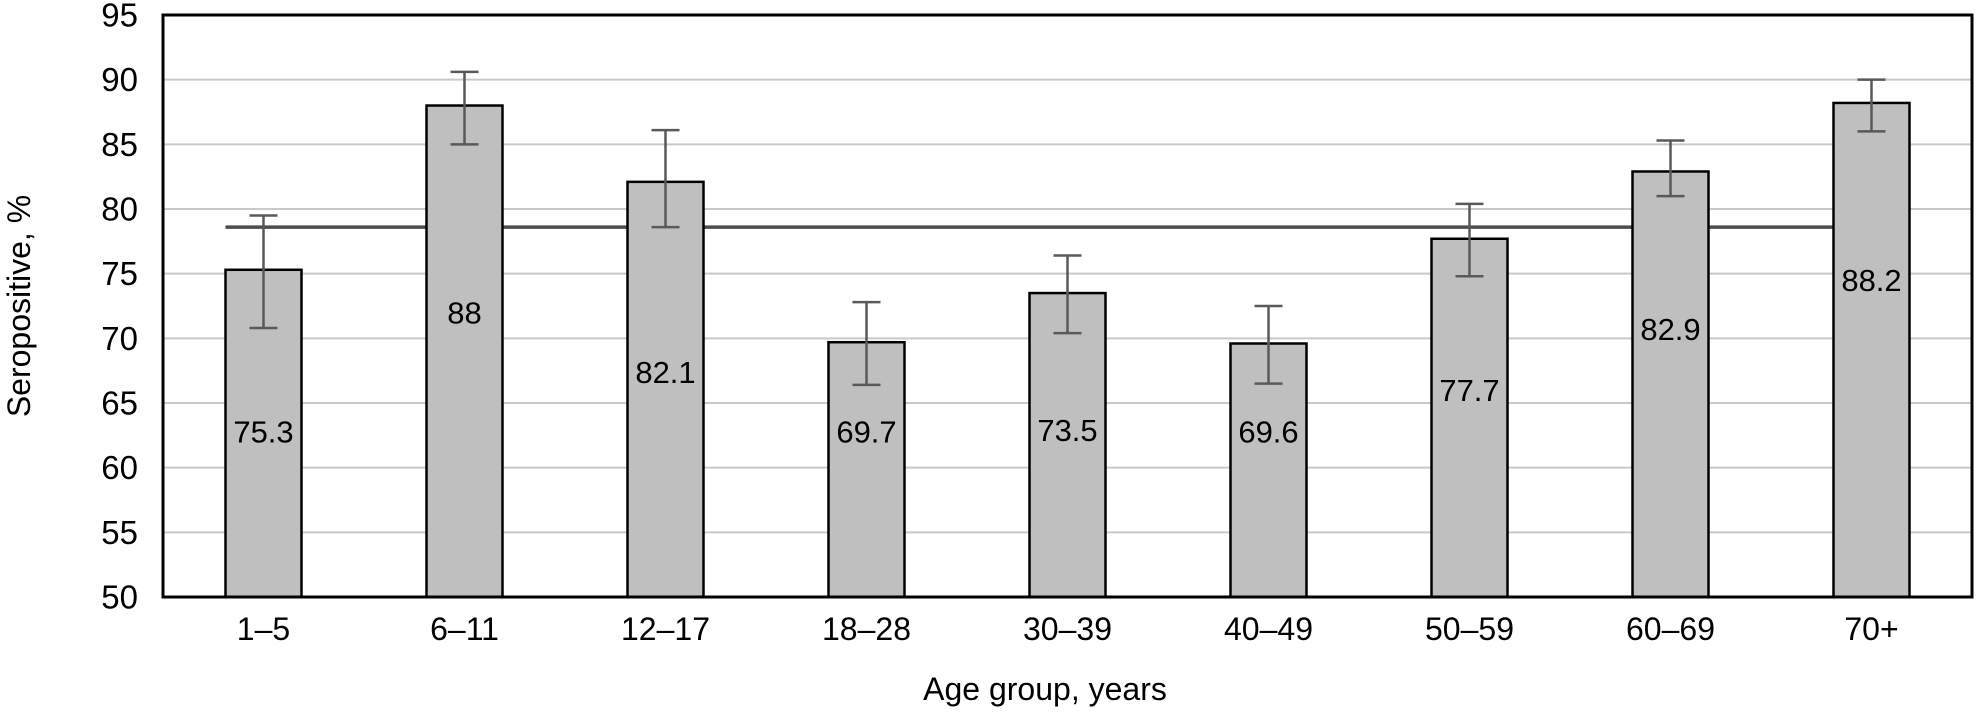 Image resolution: width=1976 pixels, height=715 pixels. I want to click on bar-60–69, so click(1670, 384).